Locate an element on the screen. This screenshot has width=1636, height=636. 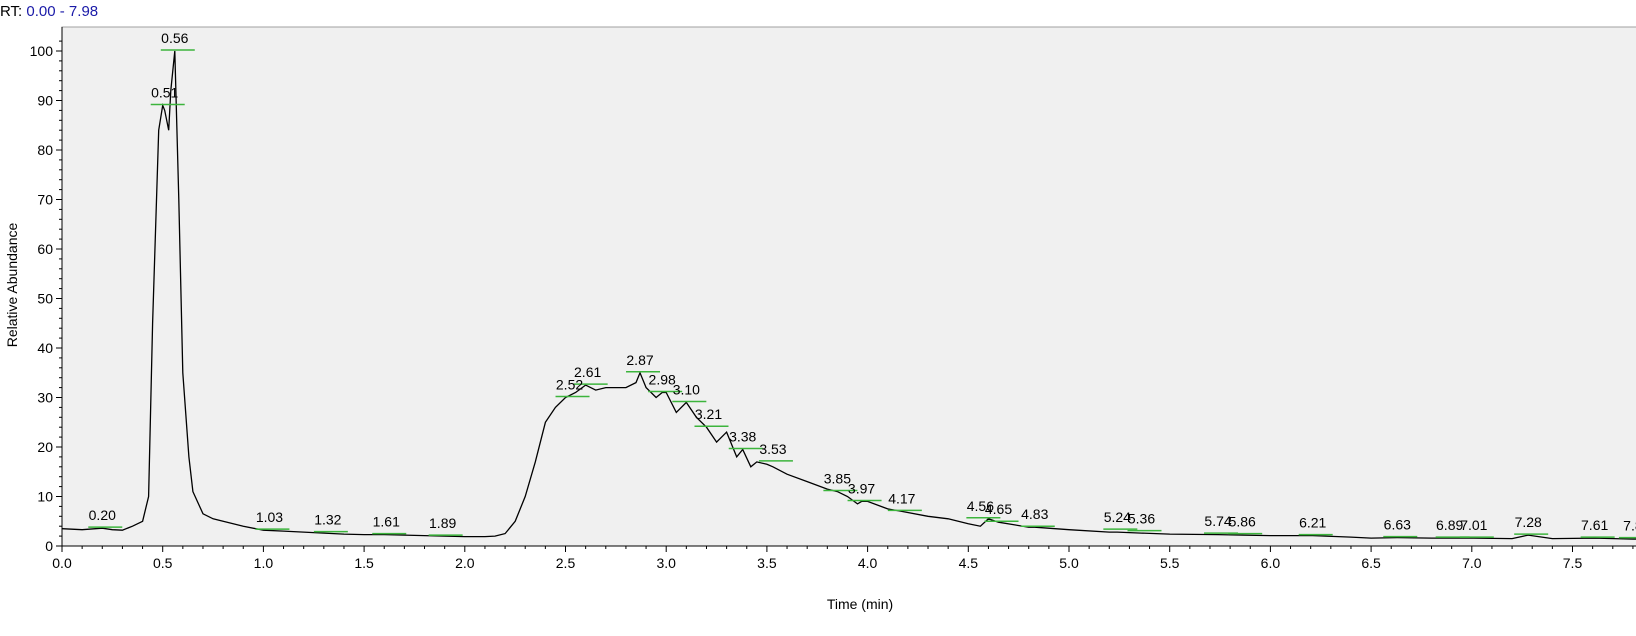
peak-label: 3.53 is located at coordinates (772, 449).